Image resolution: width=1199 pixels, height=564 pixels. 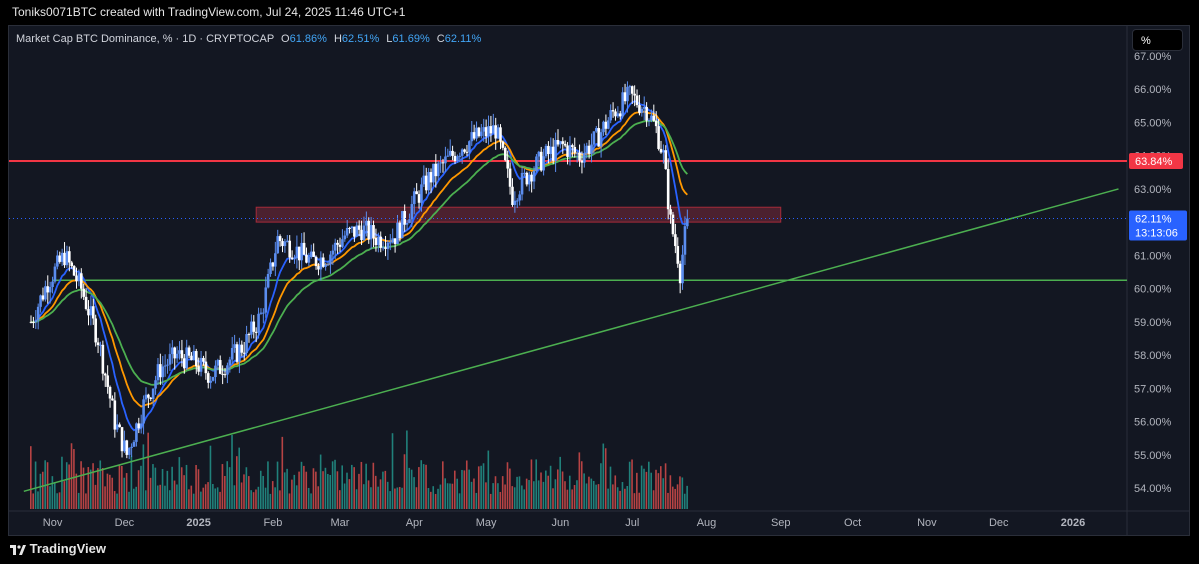 What do you see at coordinates (389, 39) in the screenshot?
I see `legend-low-label: L` at bounding box center [389, 39].